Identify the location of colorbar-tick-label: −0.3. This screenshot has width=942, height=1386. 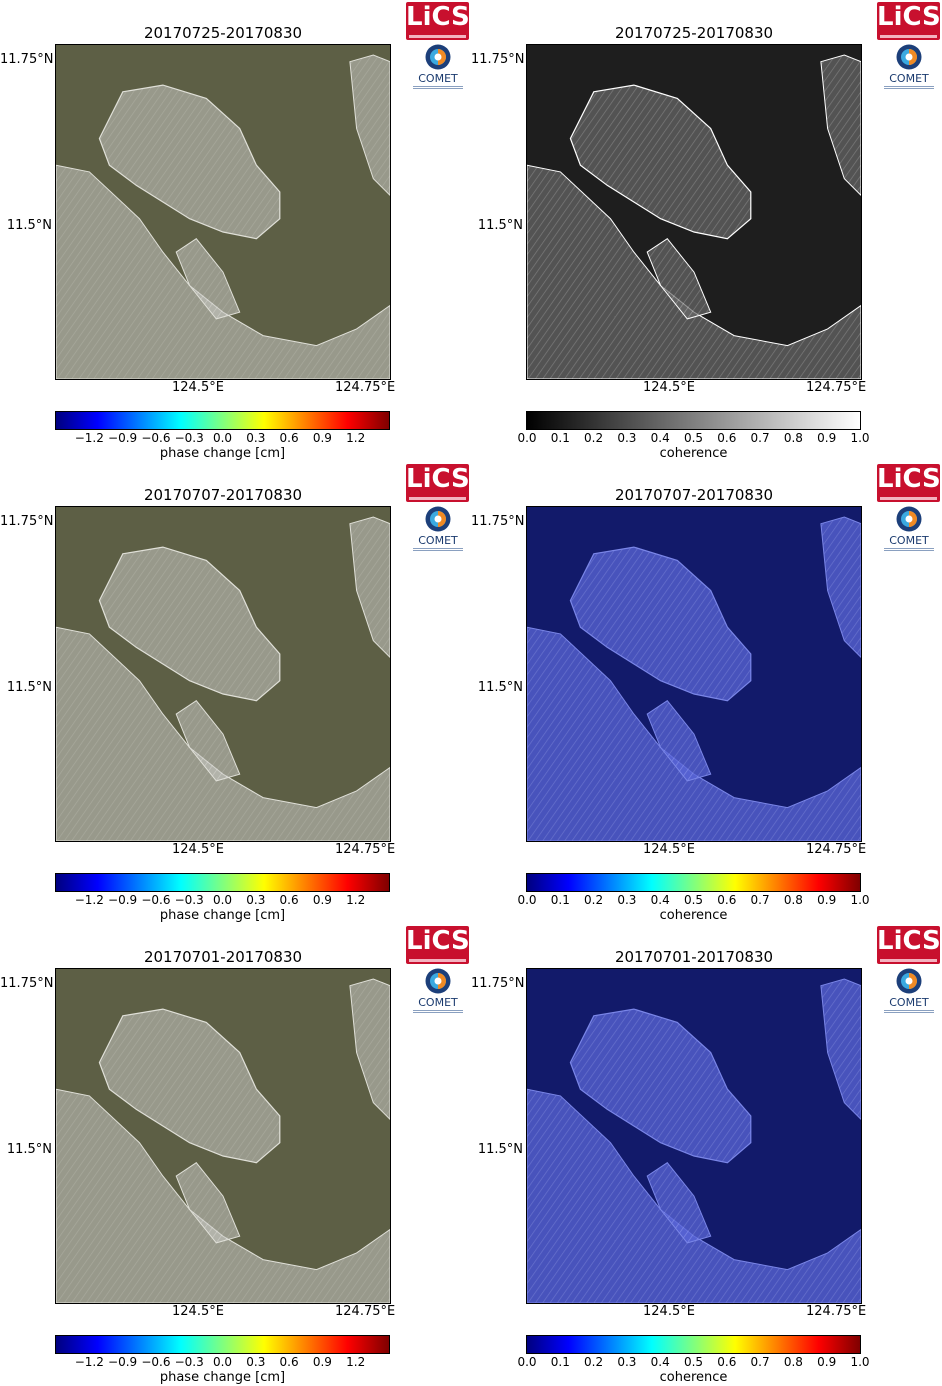
(189, 900).